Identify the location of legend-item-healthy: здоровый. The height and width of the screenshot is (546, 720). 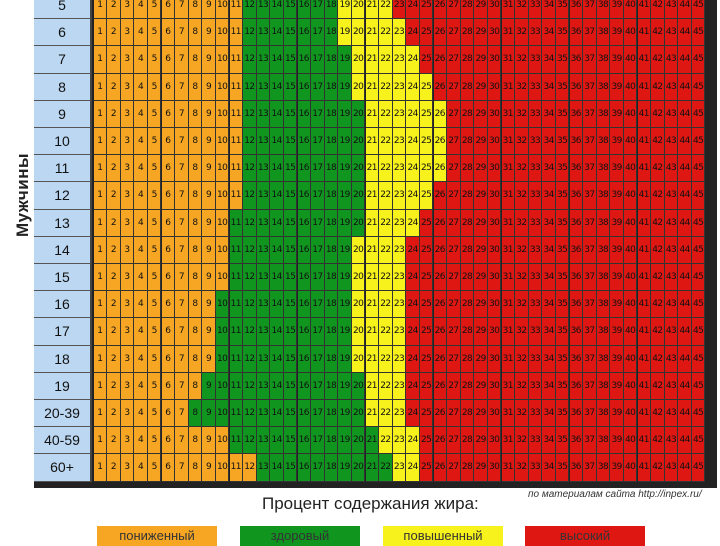
(300, 536).